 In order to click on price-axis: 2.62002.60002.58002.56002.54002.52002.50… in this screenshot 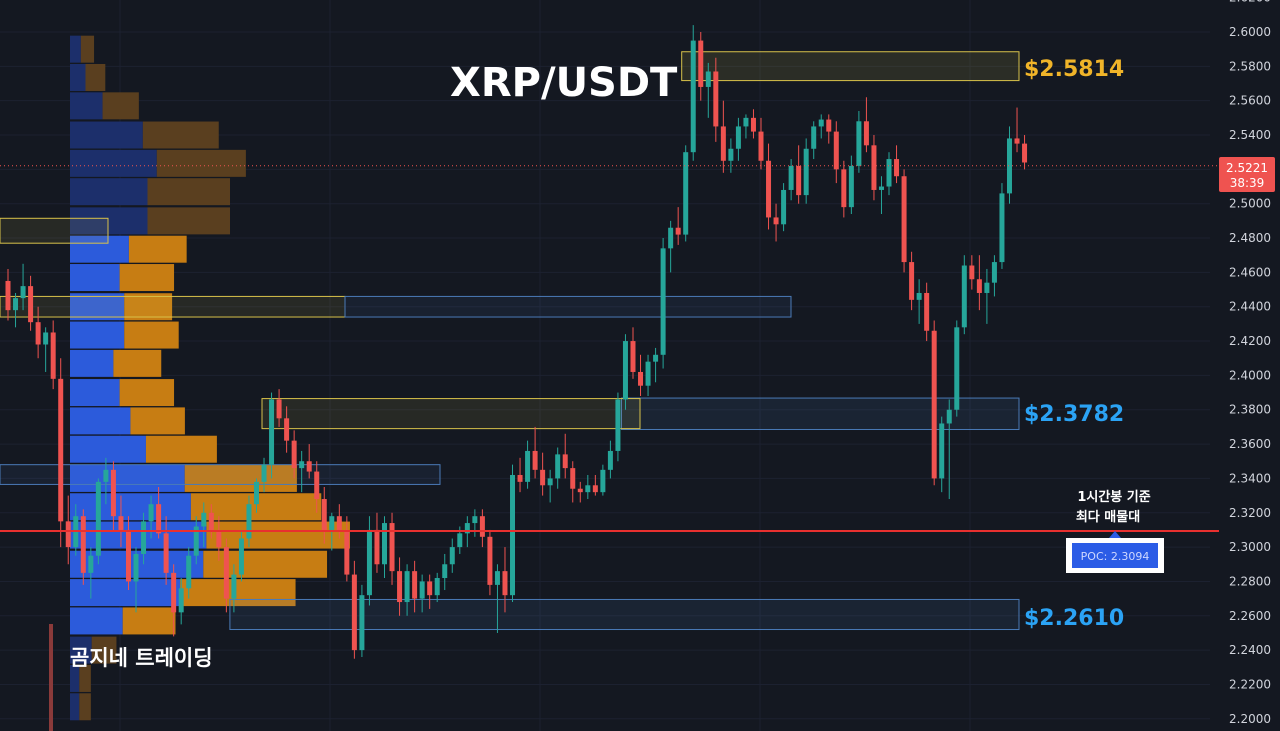, I will do `click(1250, 363)`.